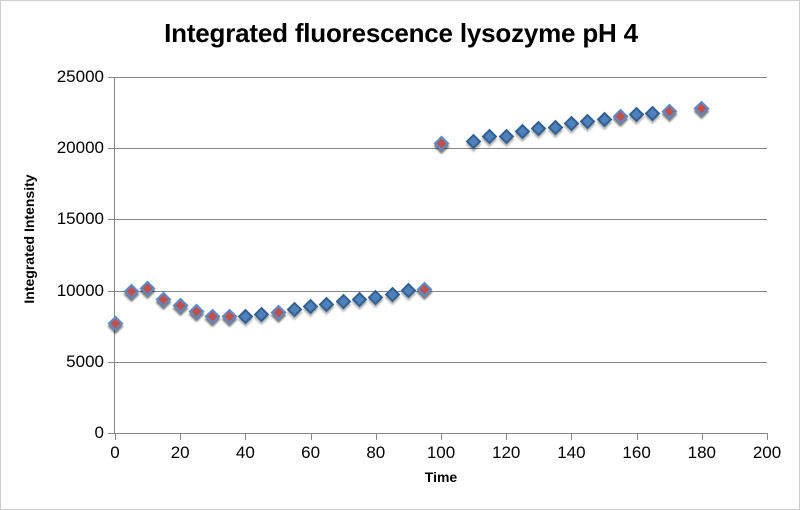 The height and width of the screenshot is (510, 800). Describe the element at coordinates (401, 33) in the screenshot. I see `chart-title: Integrated fluorescence lysozyme pH 4` at that location.